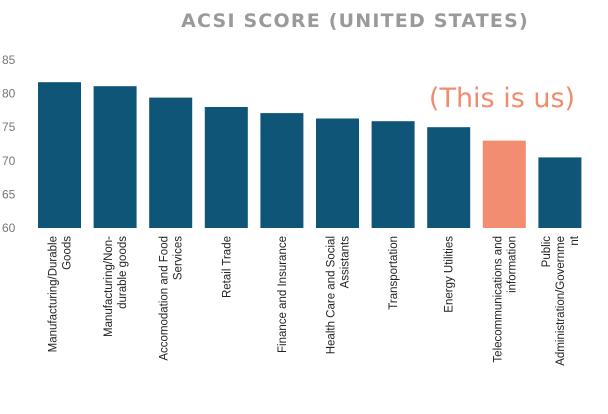  I want to click on category-label: Accomodation and Food Services, so click(172, 298).